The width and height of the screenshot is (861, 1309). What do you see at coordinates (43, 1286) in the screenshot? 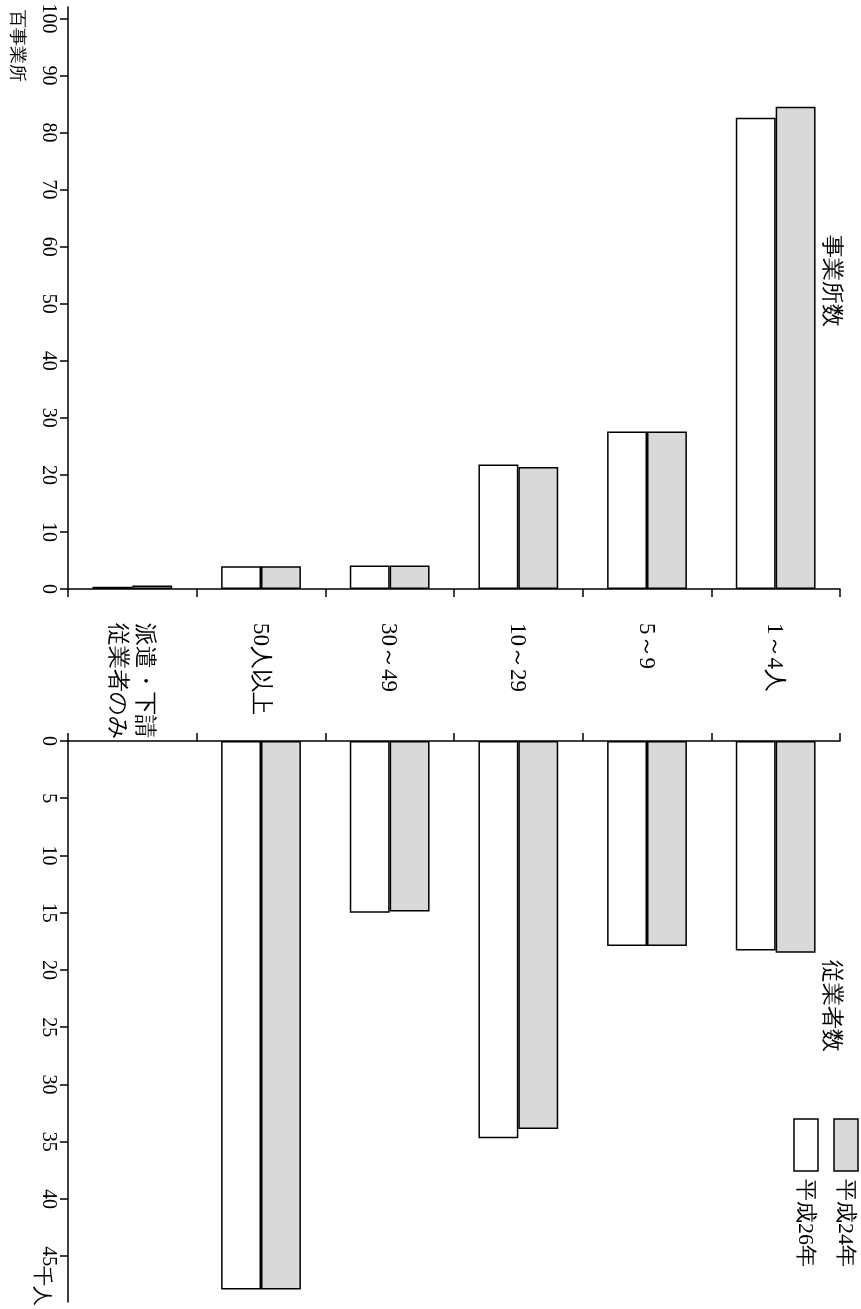
I see `y-axis-title: 千人` at bounding box center [43, 1286].